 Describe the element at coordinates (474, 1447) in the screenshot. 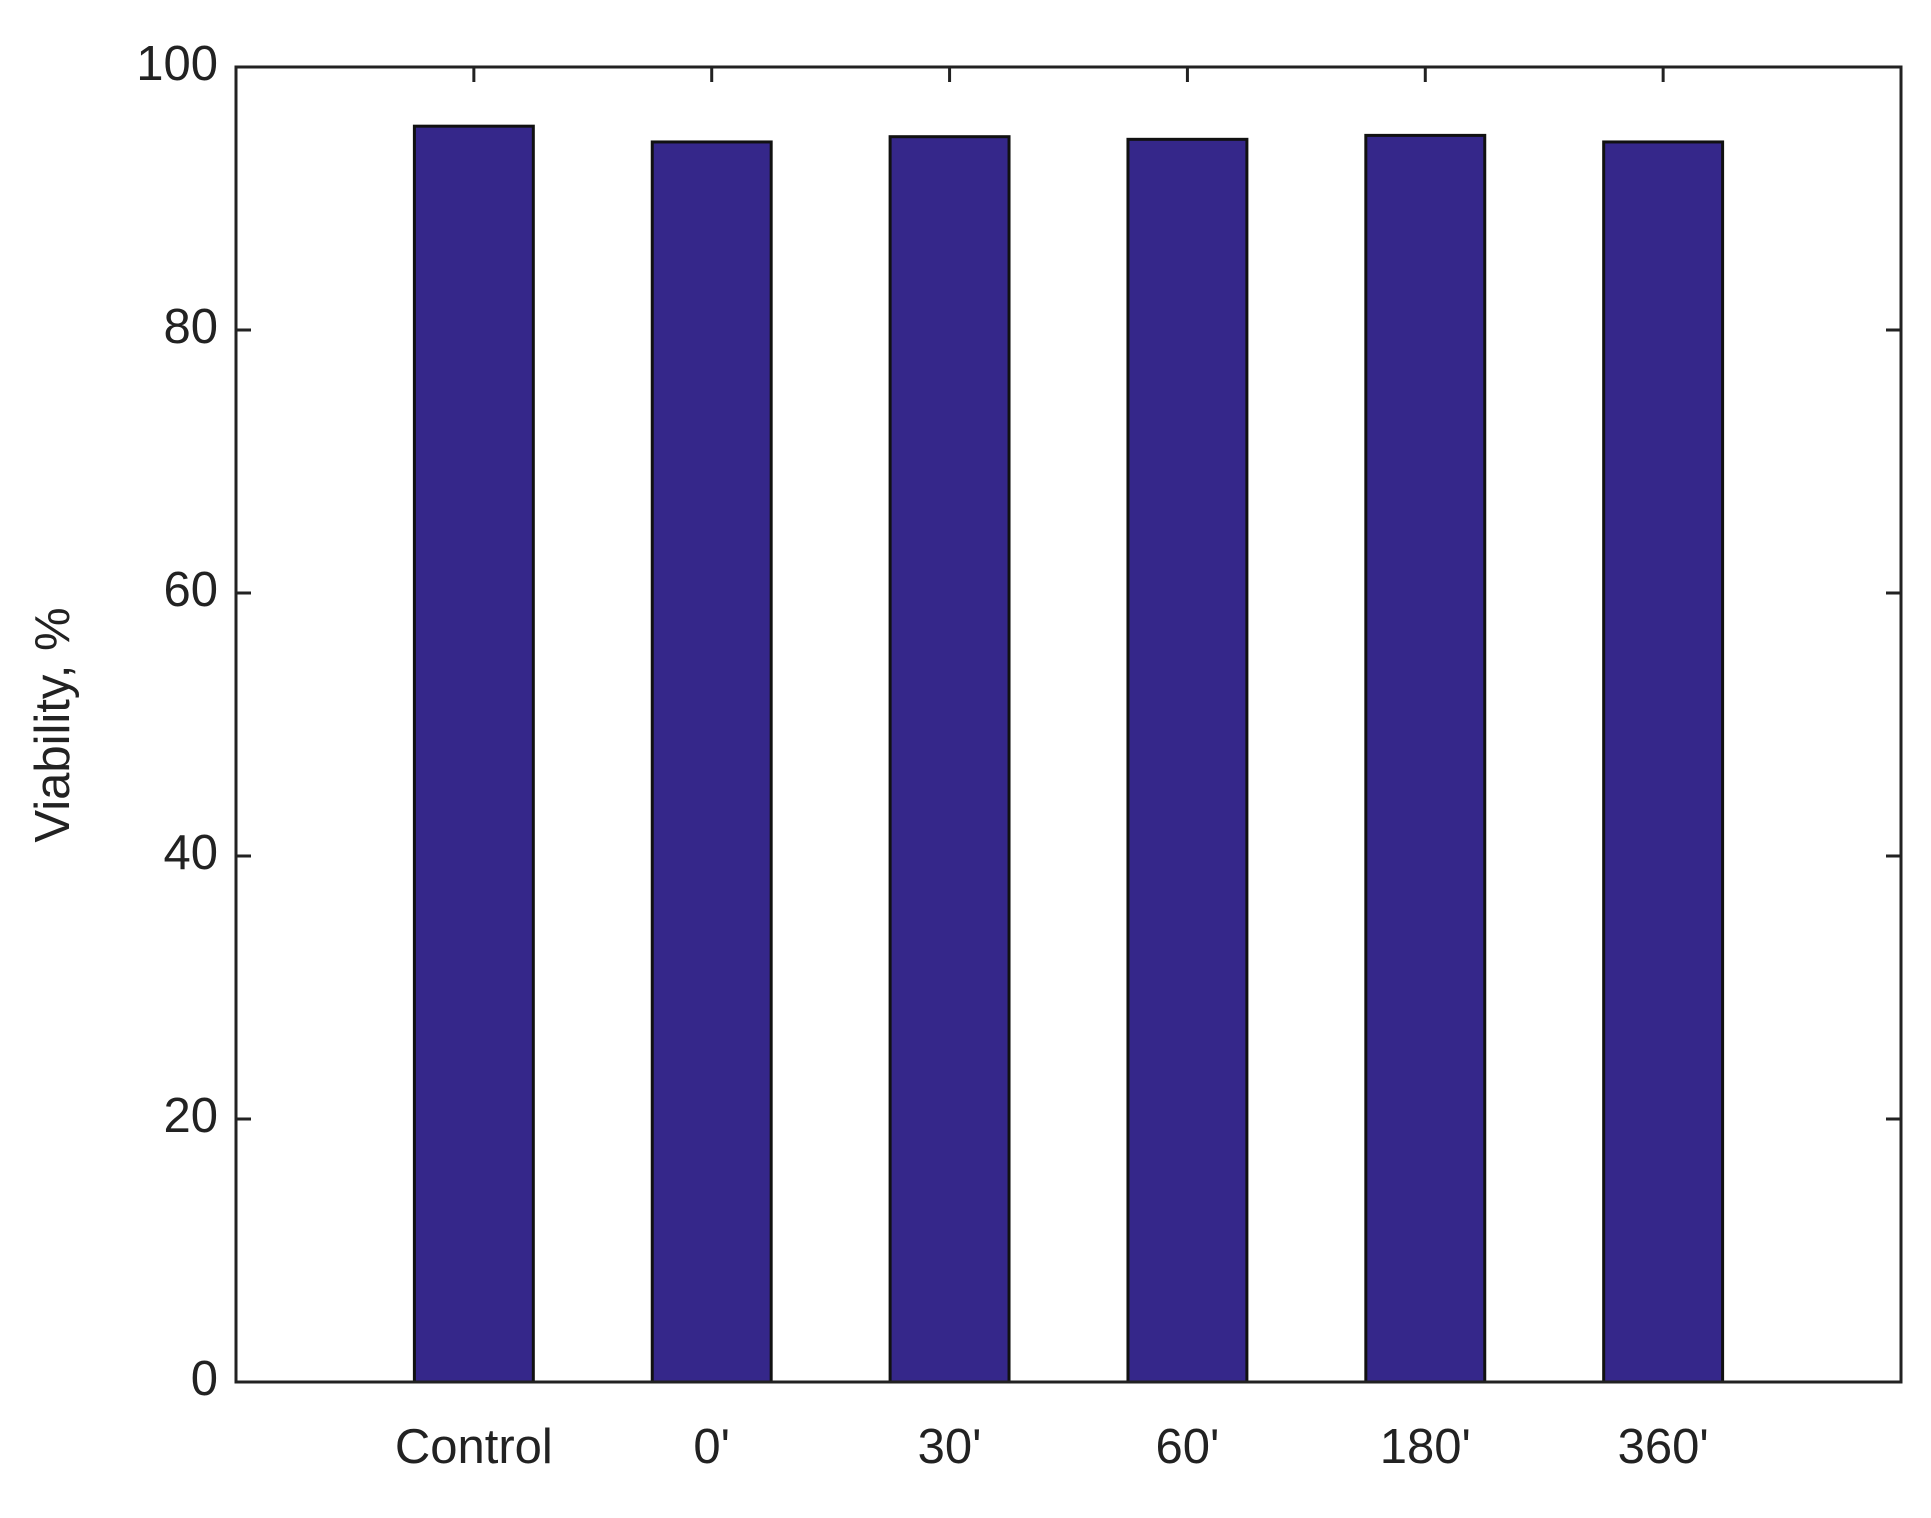

I see `x-tick-label: Control` at that location.